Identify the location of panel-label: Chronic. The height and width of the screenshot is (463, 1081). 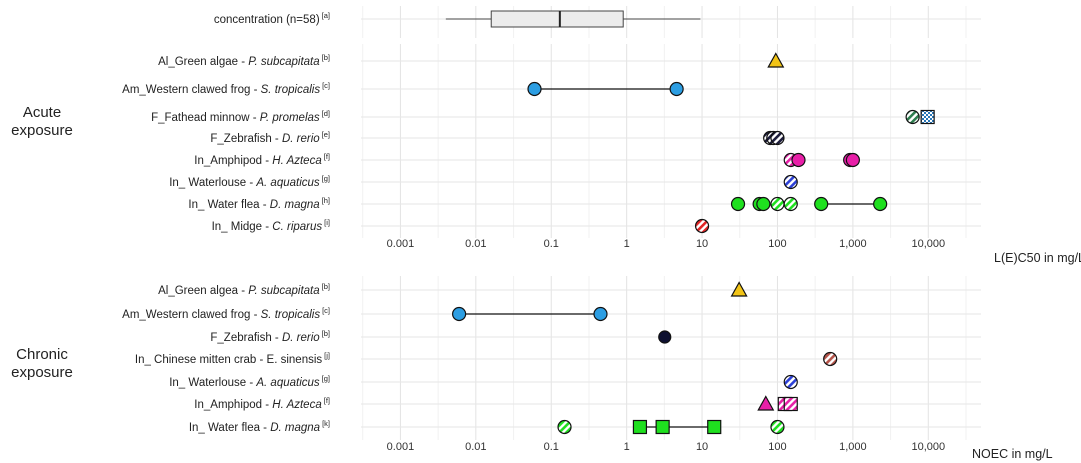
(42, 354).